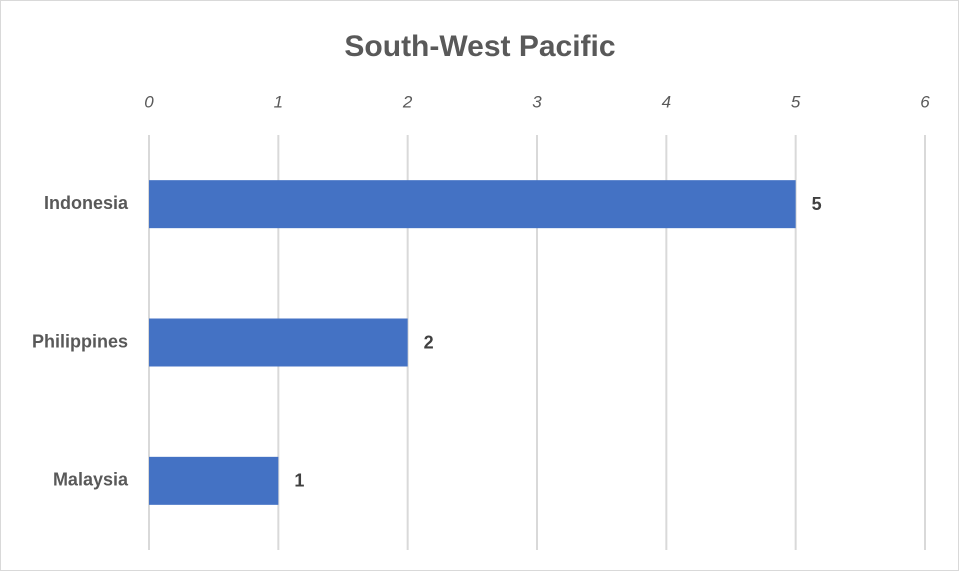  Describe the element at coordinates (666, 101) in the screenshot. I see `x-tick-label: 4` at that location.